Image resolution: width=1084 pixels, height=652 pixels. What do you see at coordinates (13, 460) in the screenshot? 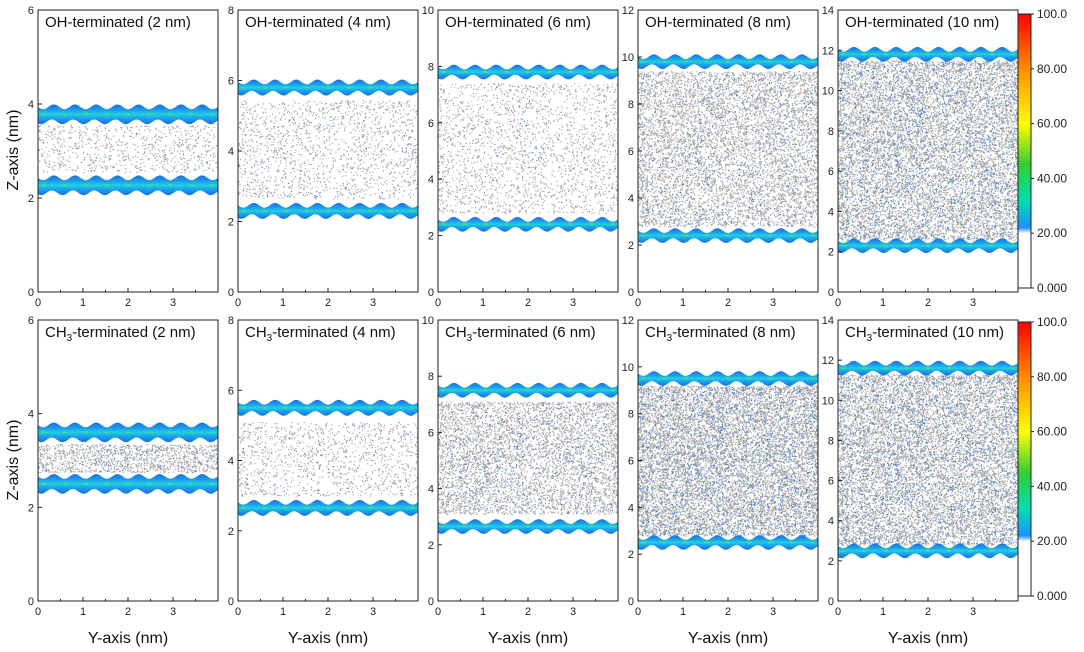
I see `y-axis-label-bottom: Z-axis (nm)` at bounding box center [13, 460].